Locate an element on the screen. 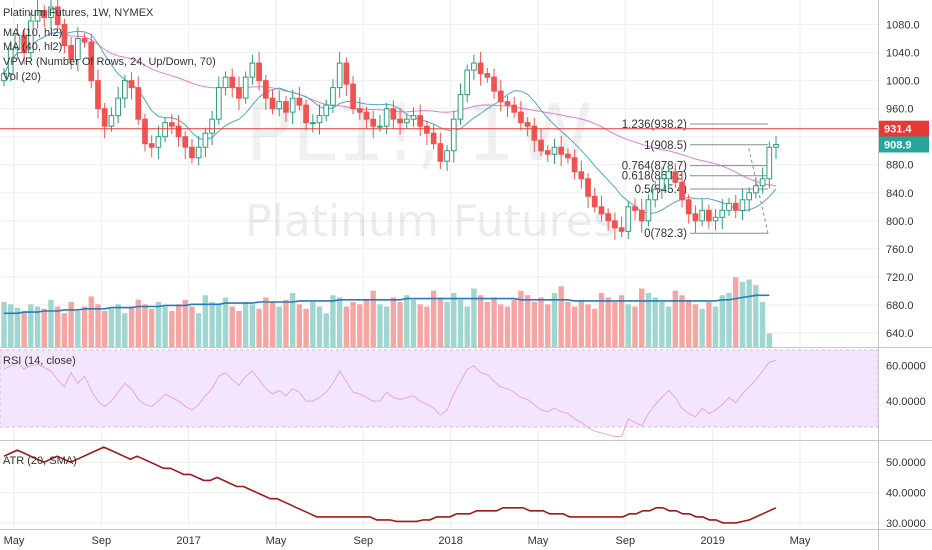 The height and width of the screenshot is (550, 932). price-tag: 931.4 is located at coordinates (904, 128).